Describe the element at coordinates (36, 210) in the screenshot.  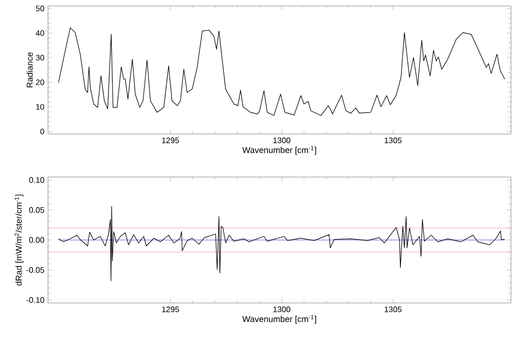
I see `y-tick-label: 0.05` at that location.